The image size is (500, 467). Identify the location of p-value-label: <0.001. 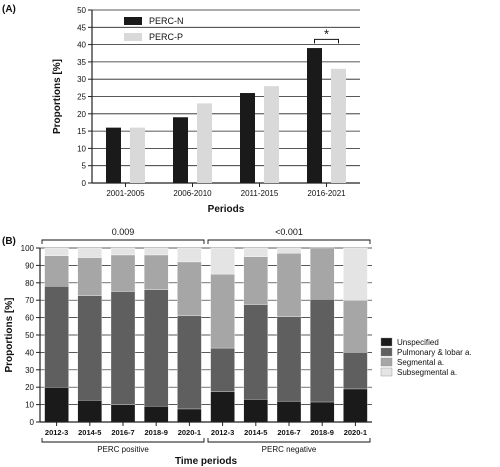
(289, 232).